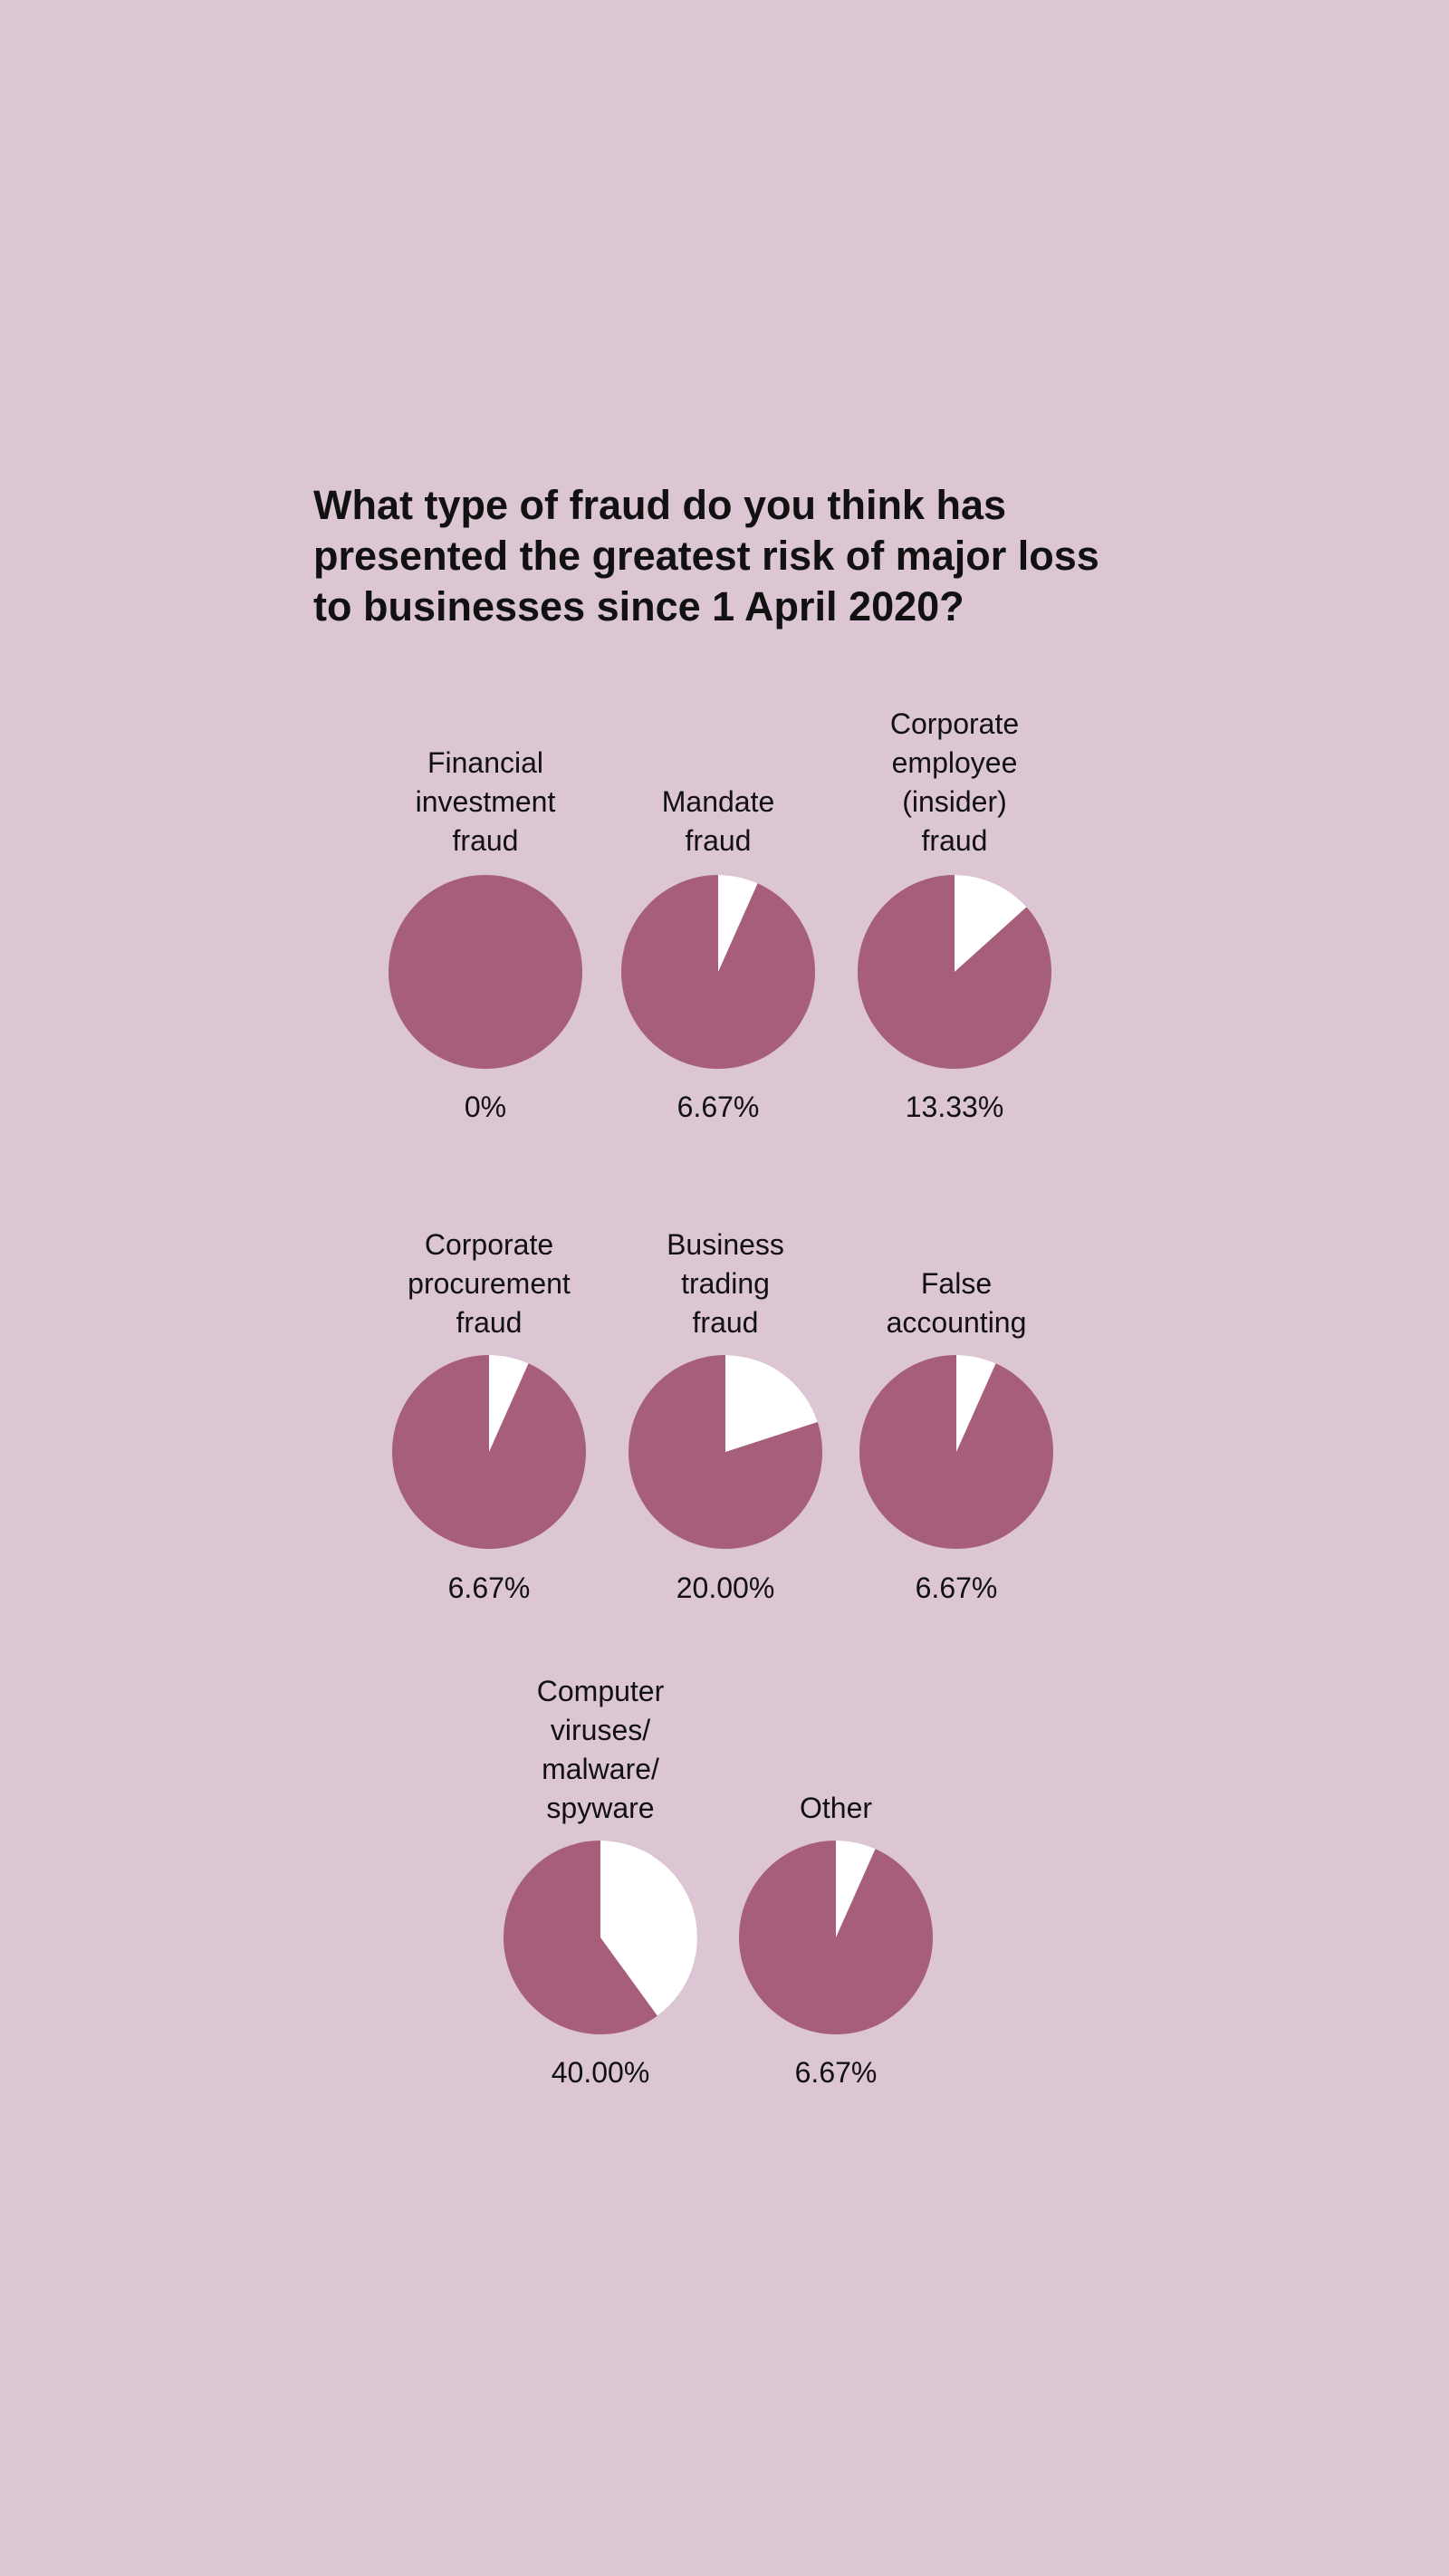 Image resolution: width=1449 pixels, height=2576 pixels. What do you see at coordinates (954, 1107) in the screenshot?
I see `pie-value-label: 13.33%` at bounding box center [954, 1107].